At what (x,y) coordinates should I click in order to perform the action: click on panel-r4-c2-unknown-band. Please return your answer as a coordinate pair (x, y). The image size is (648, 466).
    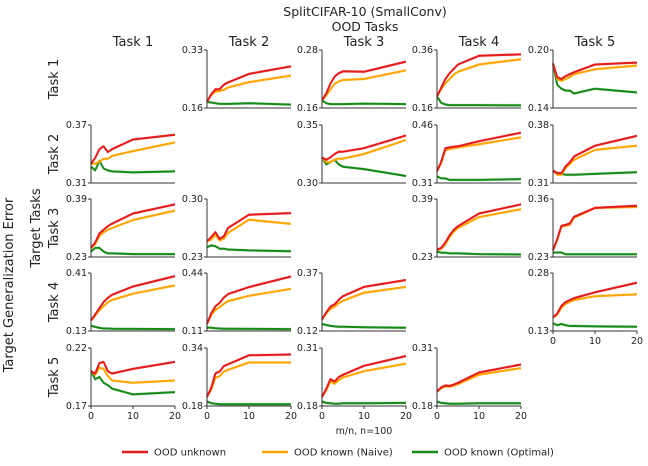
    Looking at the image, I should click on (249, 300).